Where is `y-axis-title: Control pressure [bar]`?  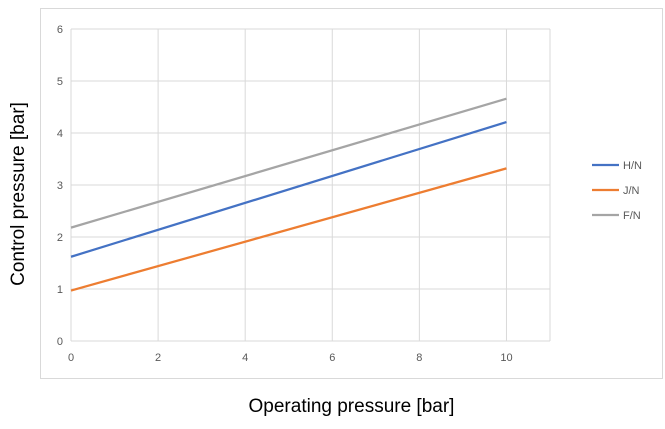
y-axis-title: Control pressure [bar] is located at coordinates (18, 193).